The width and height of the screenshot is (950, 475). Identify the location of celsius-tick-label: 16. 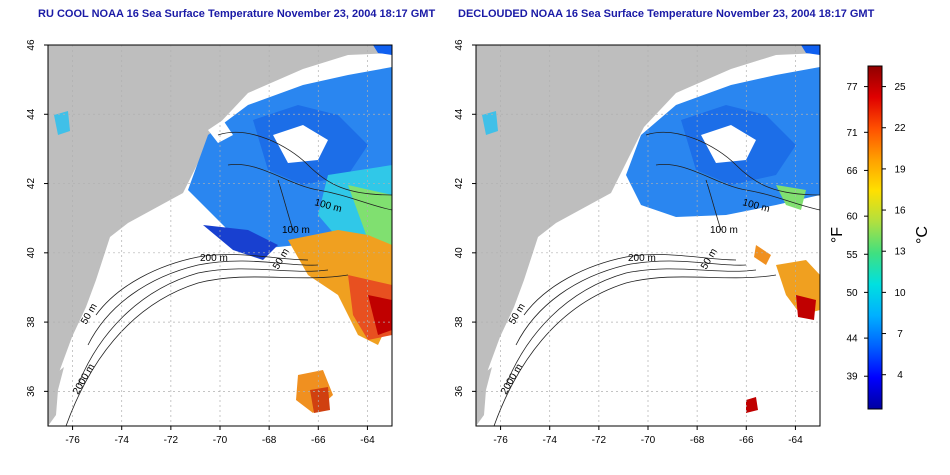
(900, 211).